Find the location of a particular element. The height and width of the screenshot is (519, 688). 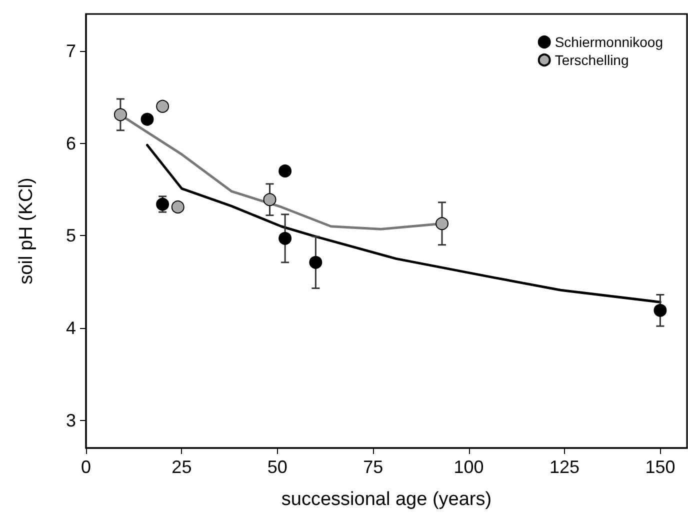

x-axis-title: successional age (years) is located at coordinates (386, 499).